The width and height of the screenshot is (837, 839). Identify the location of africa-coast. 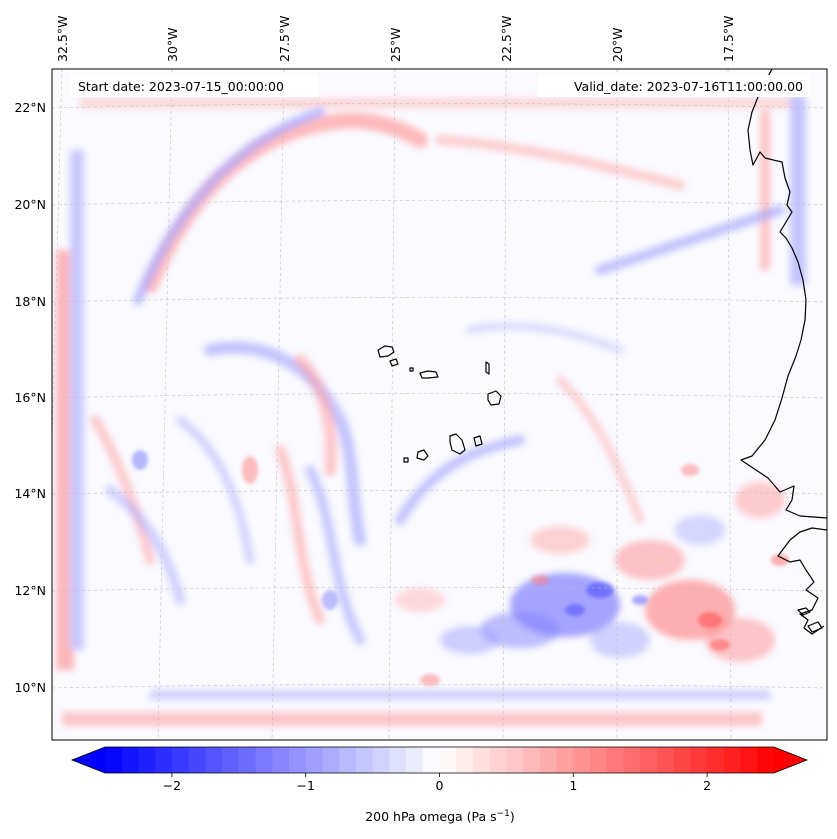
(783, 294).